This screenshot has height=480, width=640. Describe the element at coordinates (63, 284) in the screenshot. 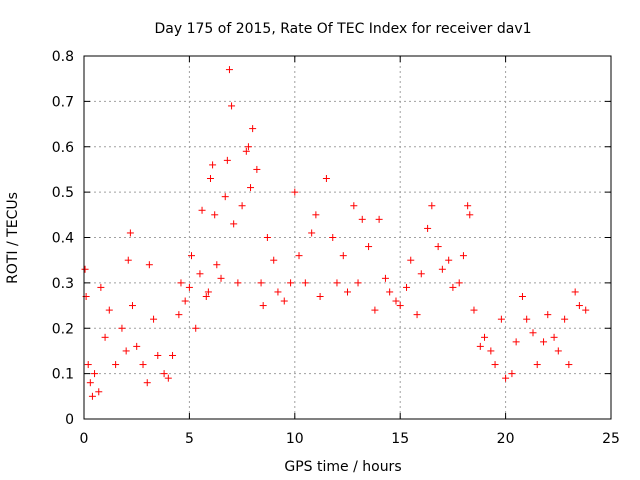

I see `y-tick-label: 0.3` at that location.